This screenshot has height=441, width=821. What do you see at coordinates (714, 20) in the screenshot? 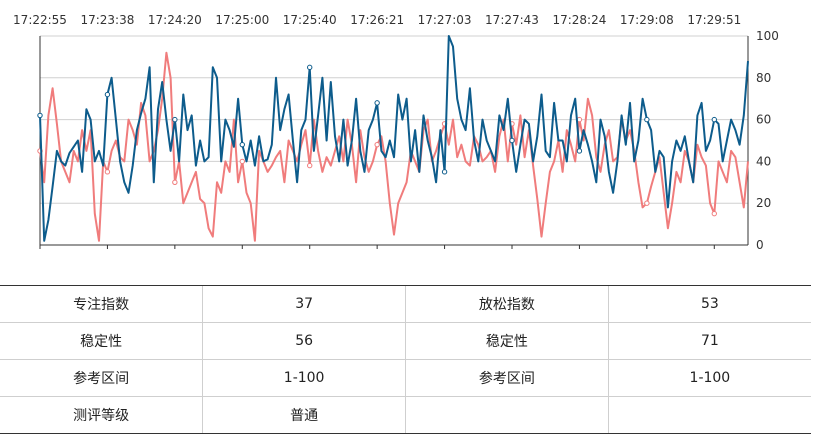
I see `x-tick-label: 17:29:51` at bounding box center [714, 20].